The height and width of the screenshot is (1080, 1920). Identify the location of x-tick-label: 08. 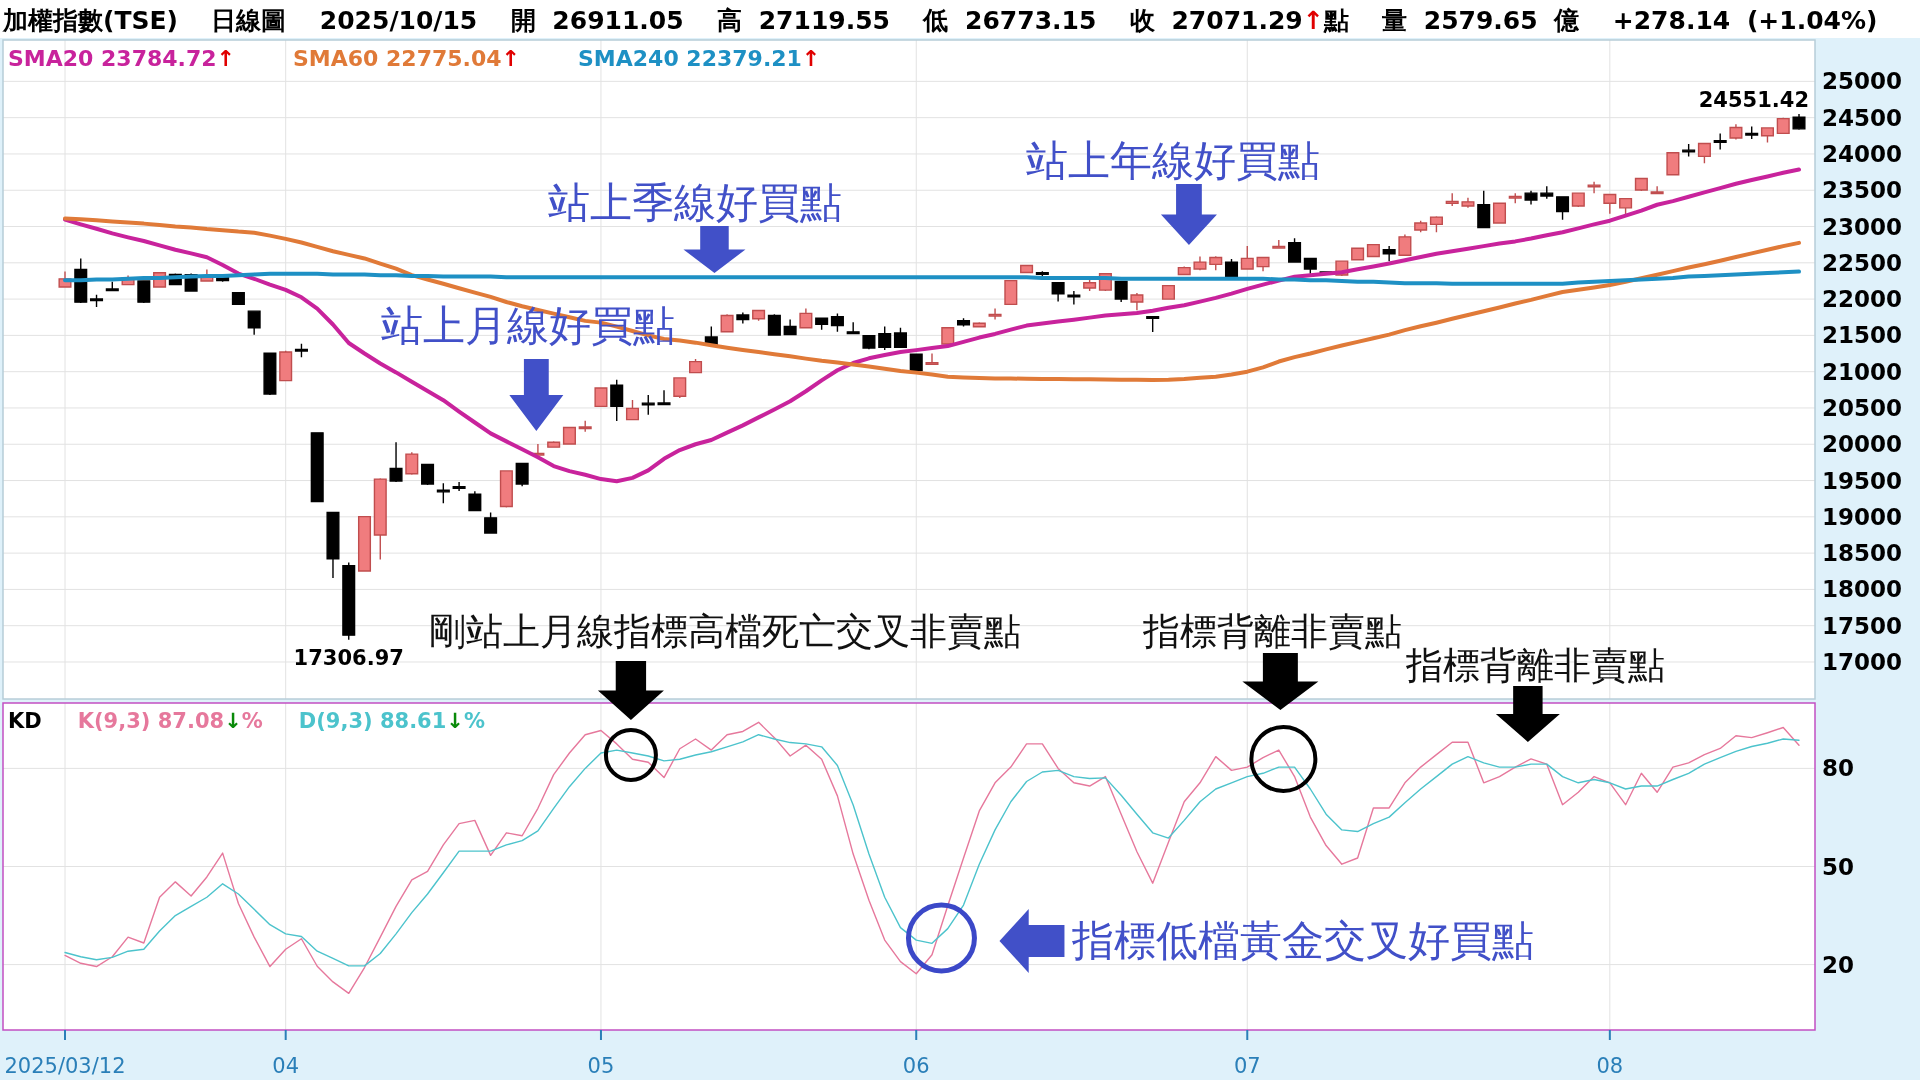
(1610, 1066).